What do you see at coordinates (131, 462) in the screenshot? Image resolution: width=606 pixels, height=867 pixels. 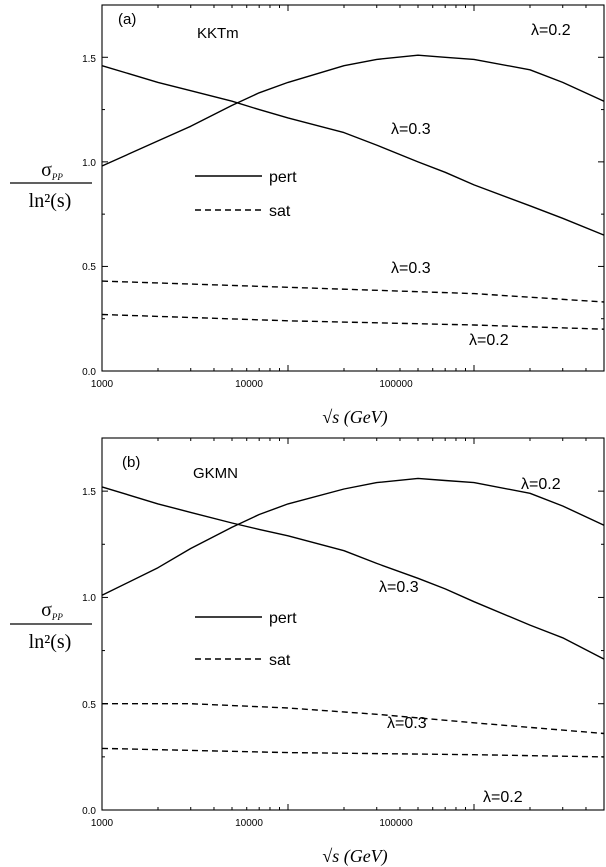 I see `panel-label: (b)` at bounding box center [131, 462].